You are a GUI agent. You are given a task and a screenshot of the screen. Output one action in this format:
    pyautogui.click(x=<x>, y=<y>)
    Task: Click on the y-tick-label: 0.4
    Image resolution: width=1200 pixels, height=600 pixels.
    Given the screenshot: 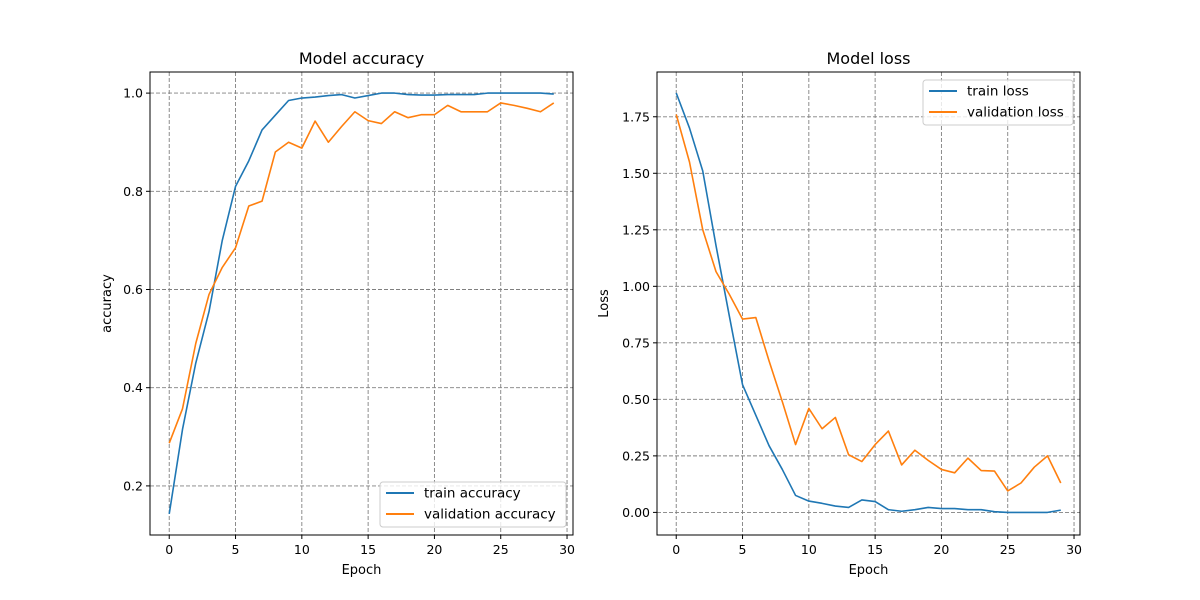 What is the action you would take?
    pyautogui.click(x=133, y=387)
    